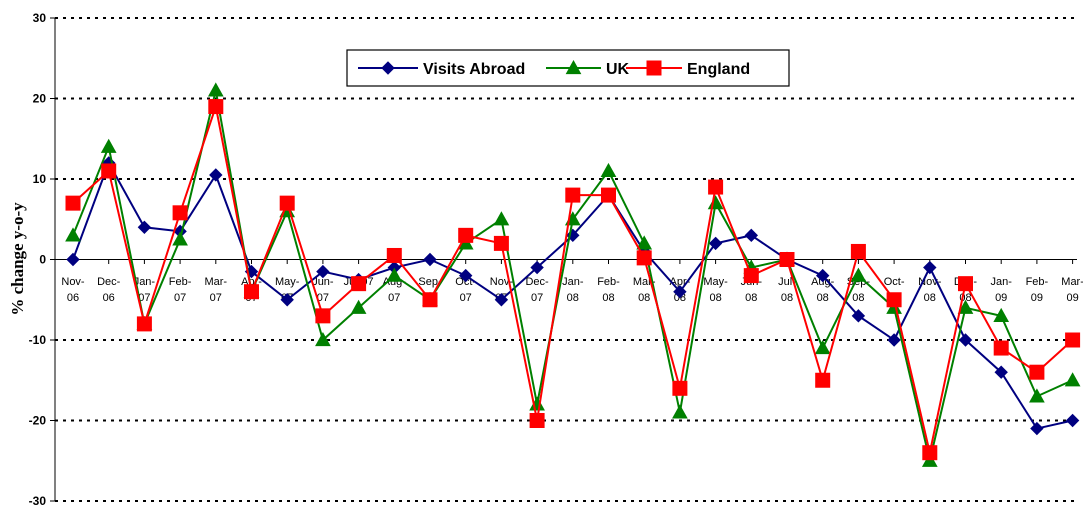  I want to click on legend-marker-visits-abroad, so click(388, 68).